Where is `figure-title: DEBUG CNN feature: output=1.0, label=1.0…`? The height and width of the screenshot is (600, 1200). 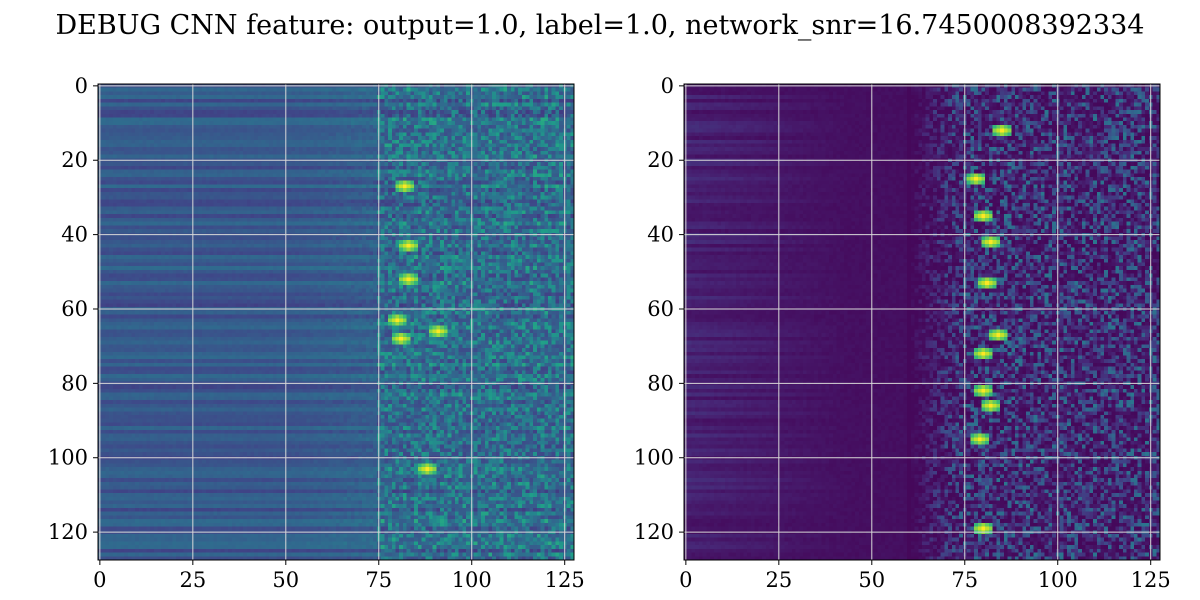 figure-title: DEBUG CNN feature: output=1.0, label=1.0… is located at coordinates (600, 25).